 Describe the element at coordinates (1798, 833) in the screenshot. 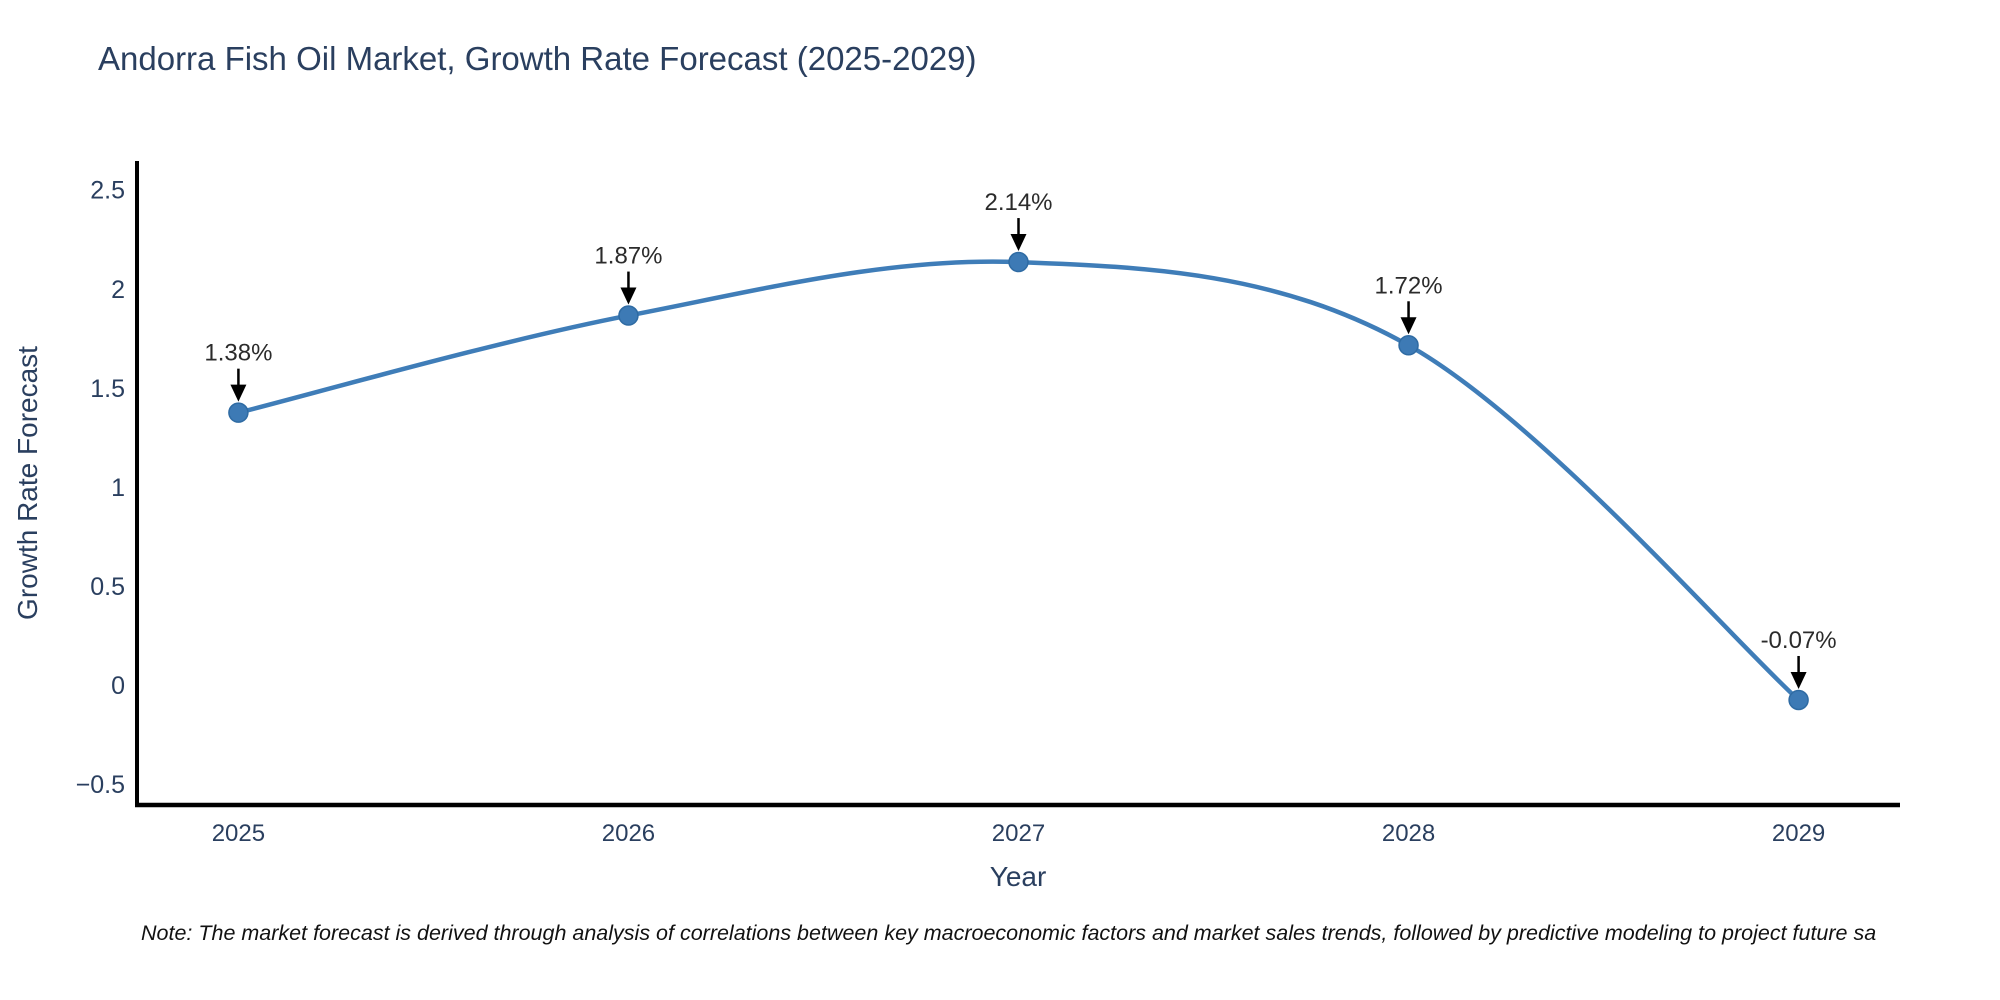

I see `x-tick-label: 2029` at that location.